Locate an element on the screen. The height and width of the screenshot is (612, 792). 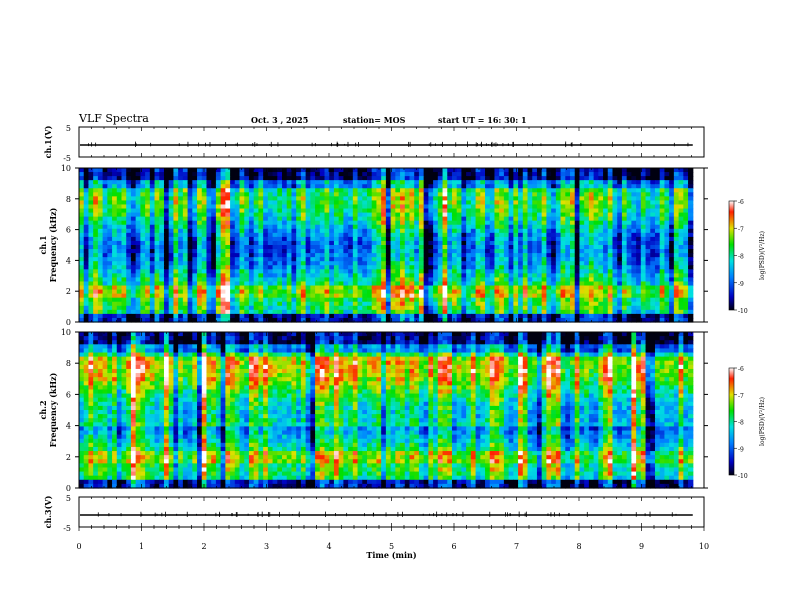
xtick-label: 9 is located at coordinates (641, 546).